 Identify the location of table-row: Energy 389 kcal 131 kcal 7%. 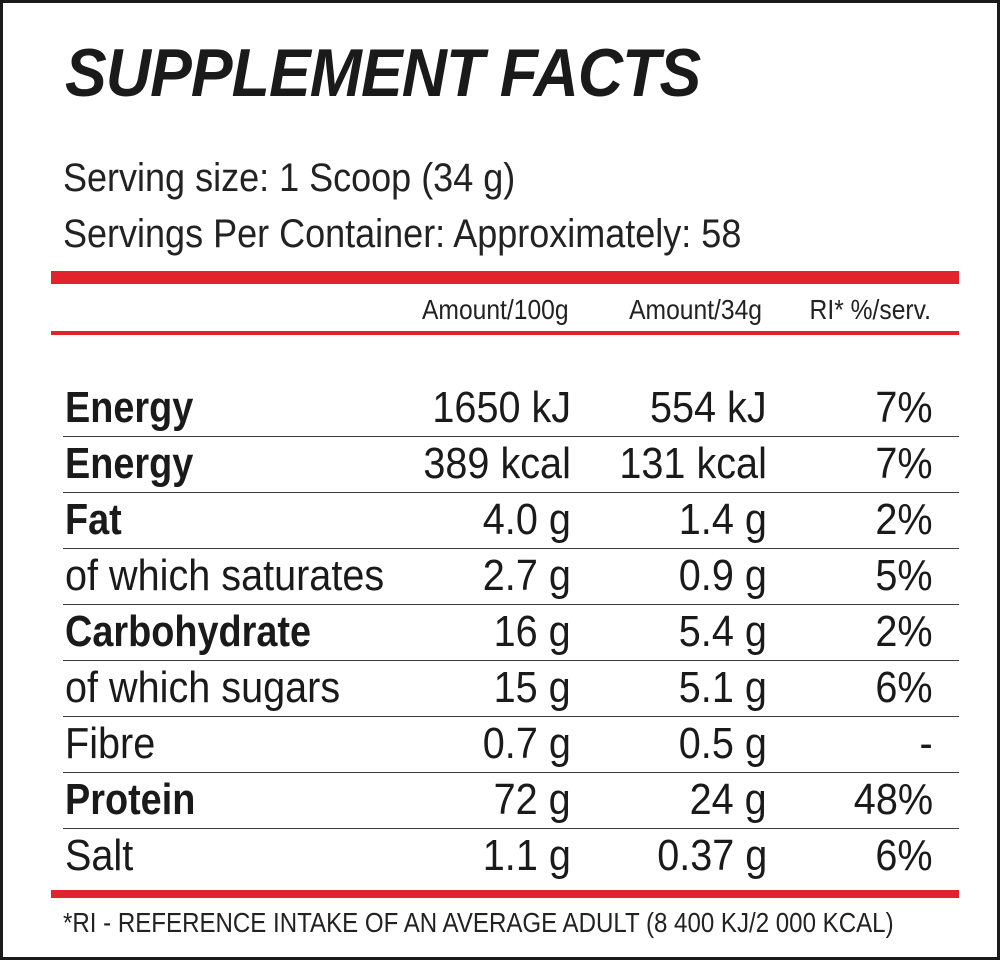
(511, 465).